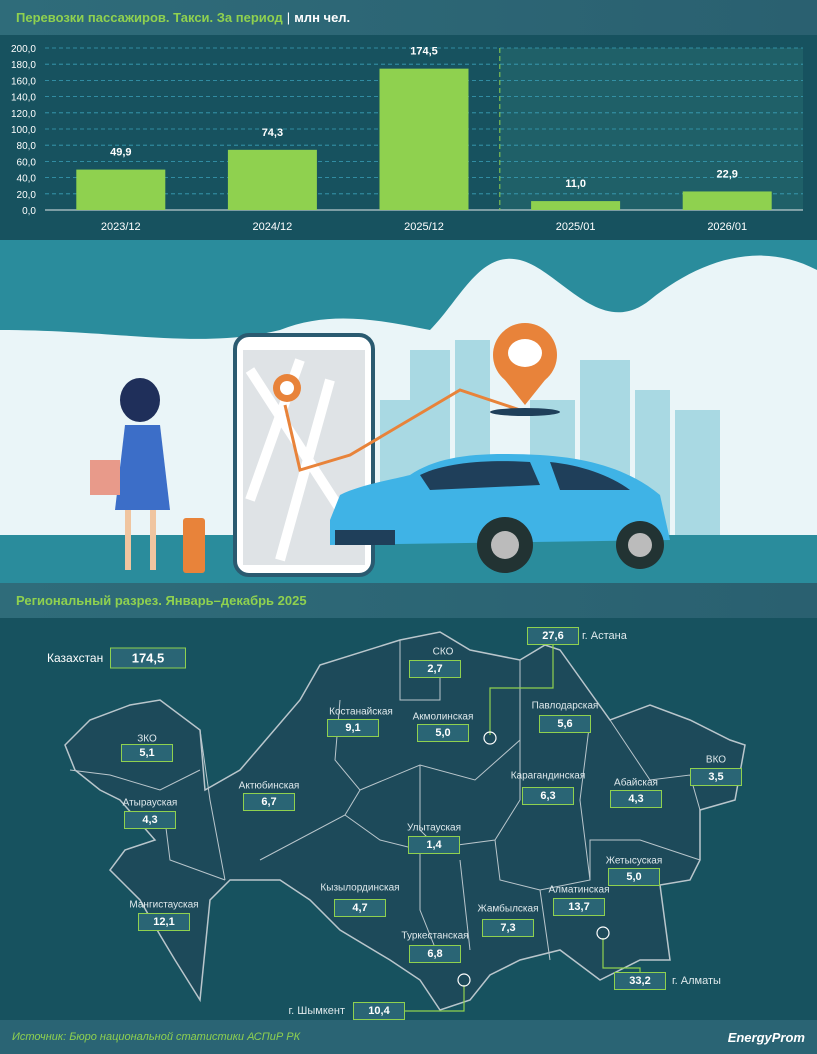  What do you see at coordinates (548, 776) in the screenshot?
I see `region-name: Карагандинская` at bounding box center [548, 776].